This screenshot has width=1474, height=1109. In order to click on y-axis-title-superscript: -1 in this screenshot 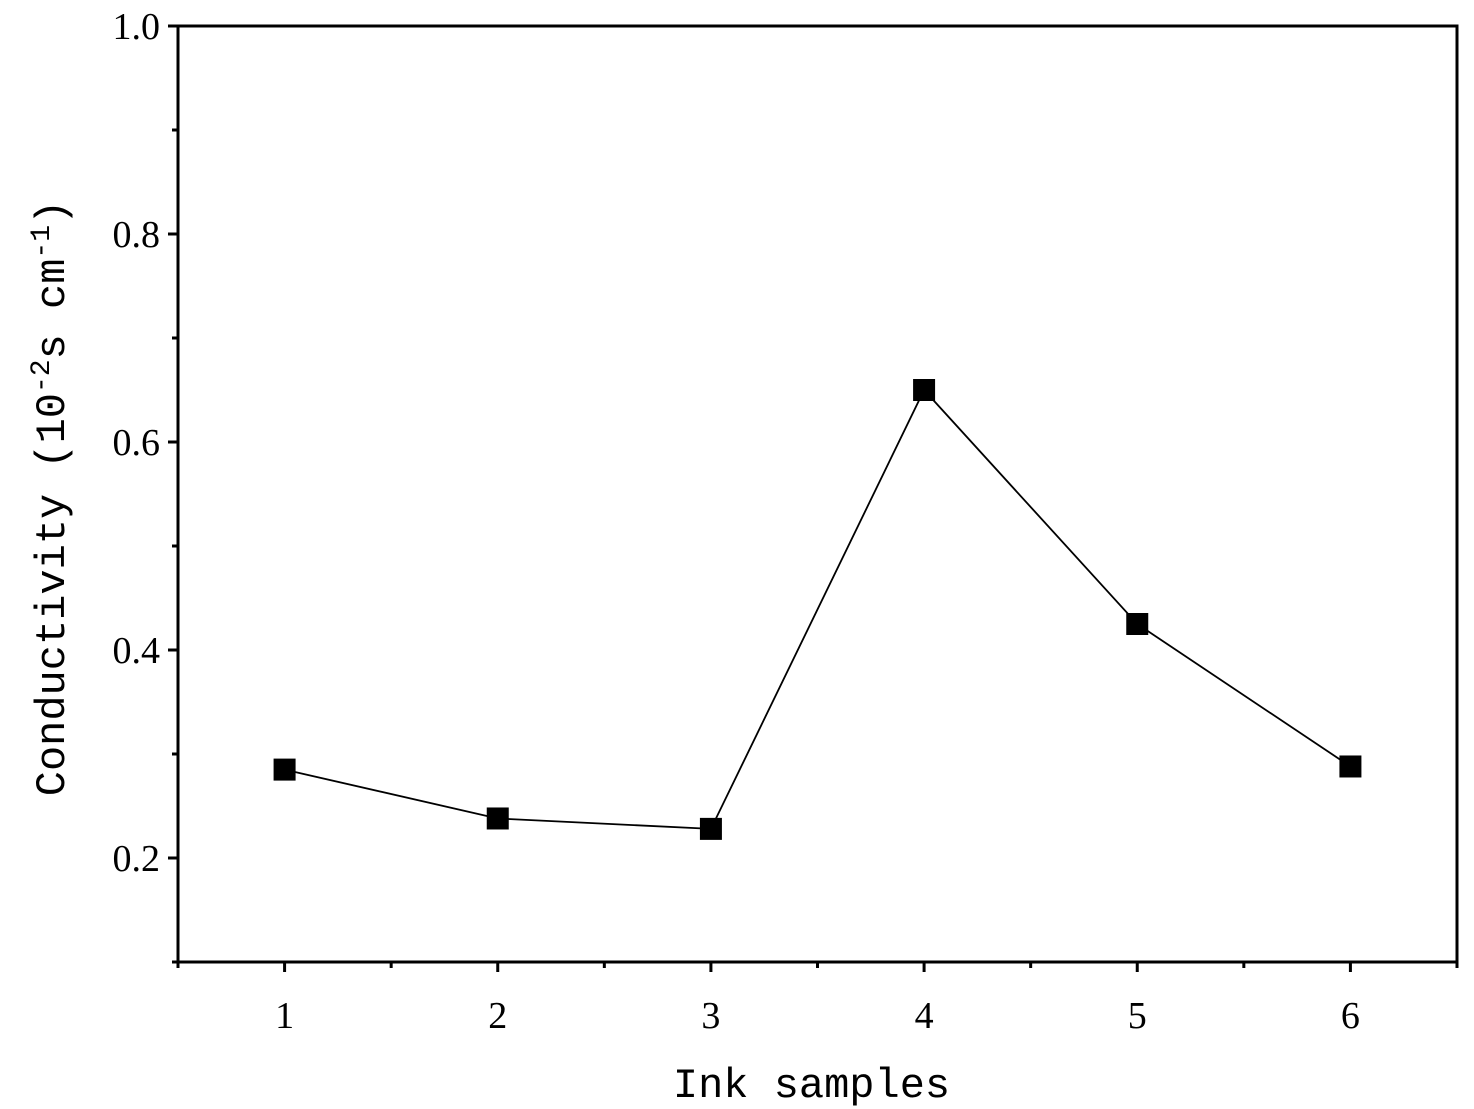, I will do `click(42, 242)`.